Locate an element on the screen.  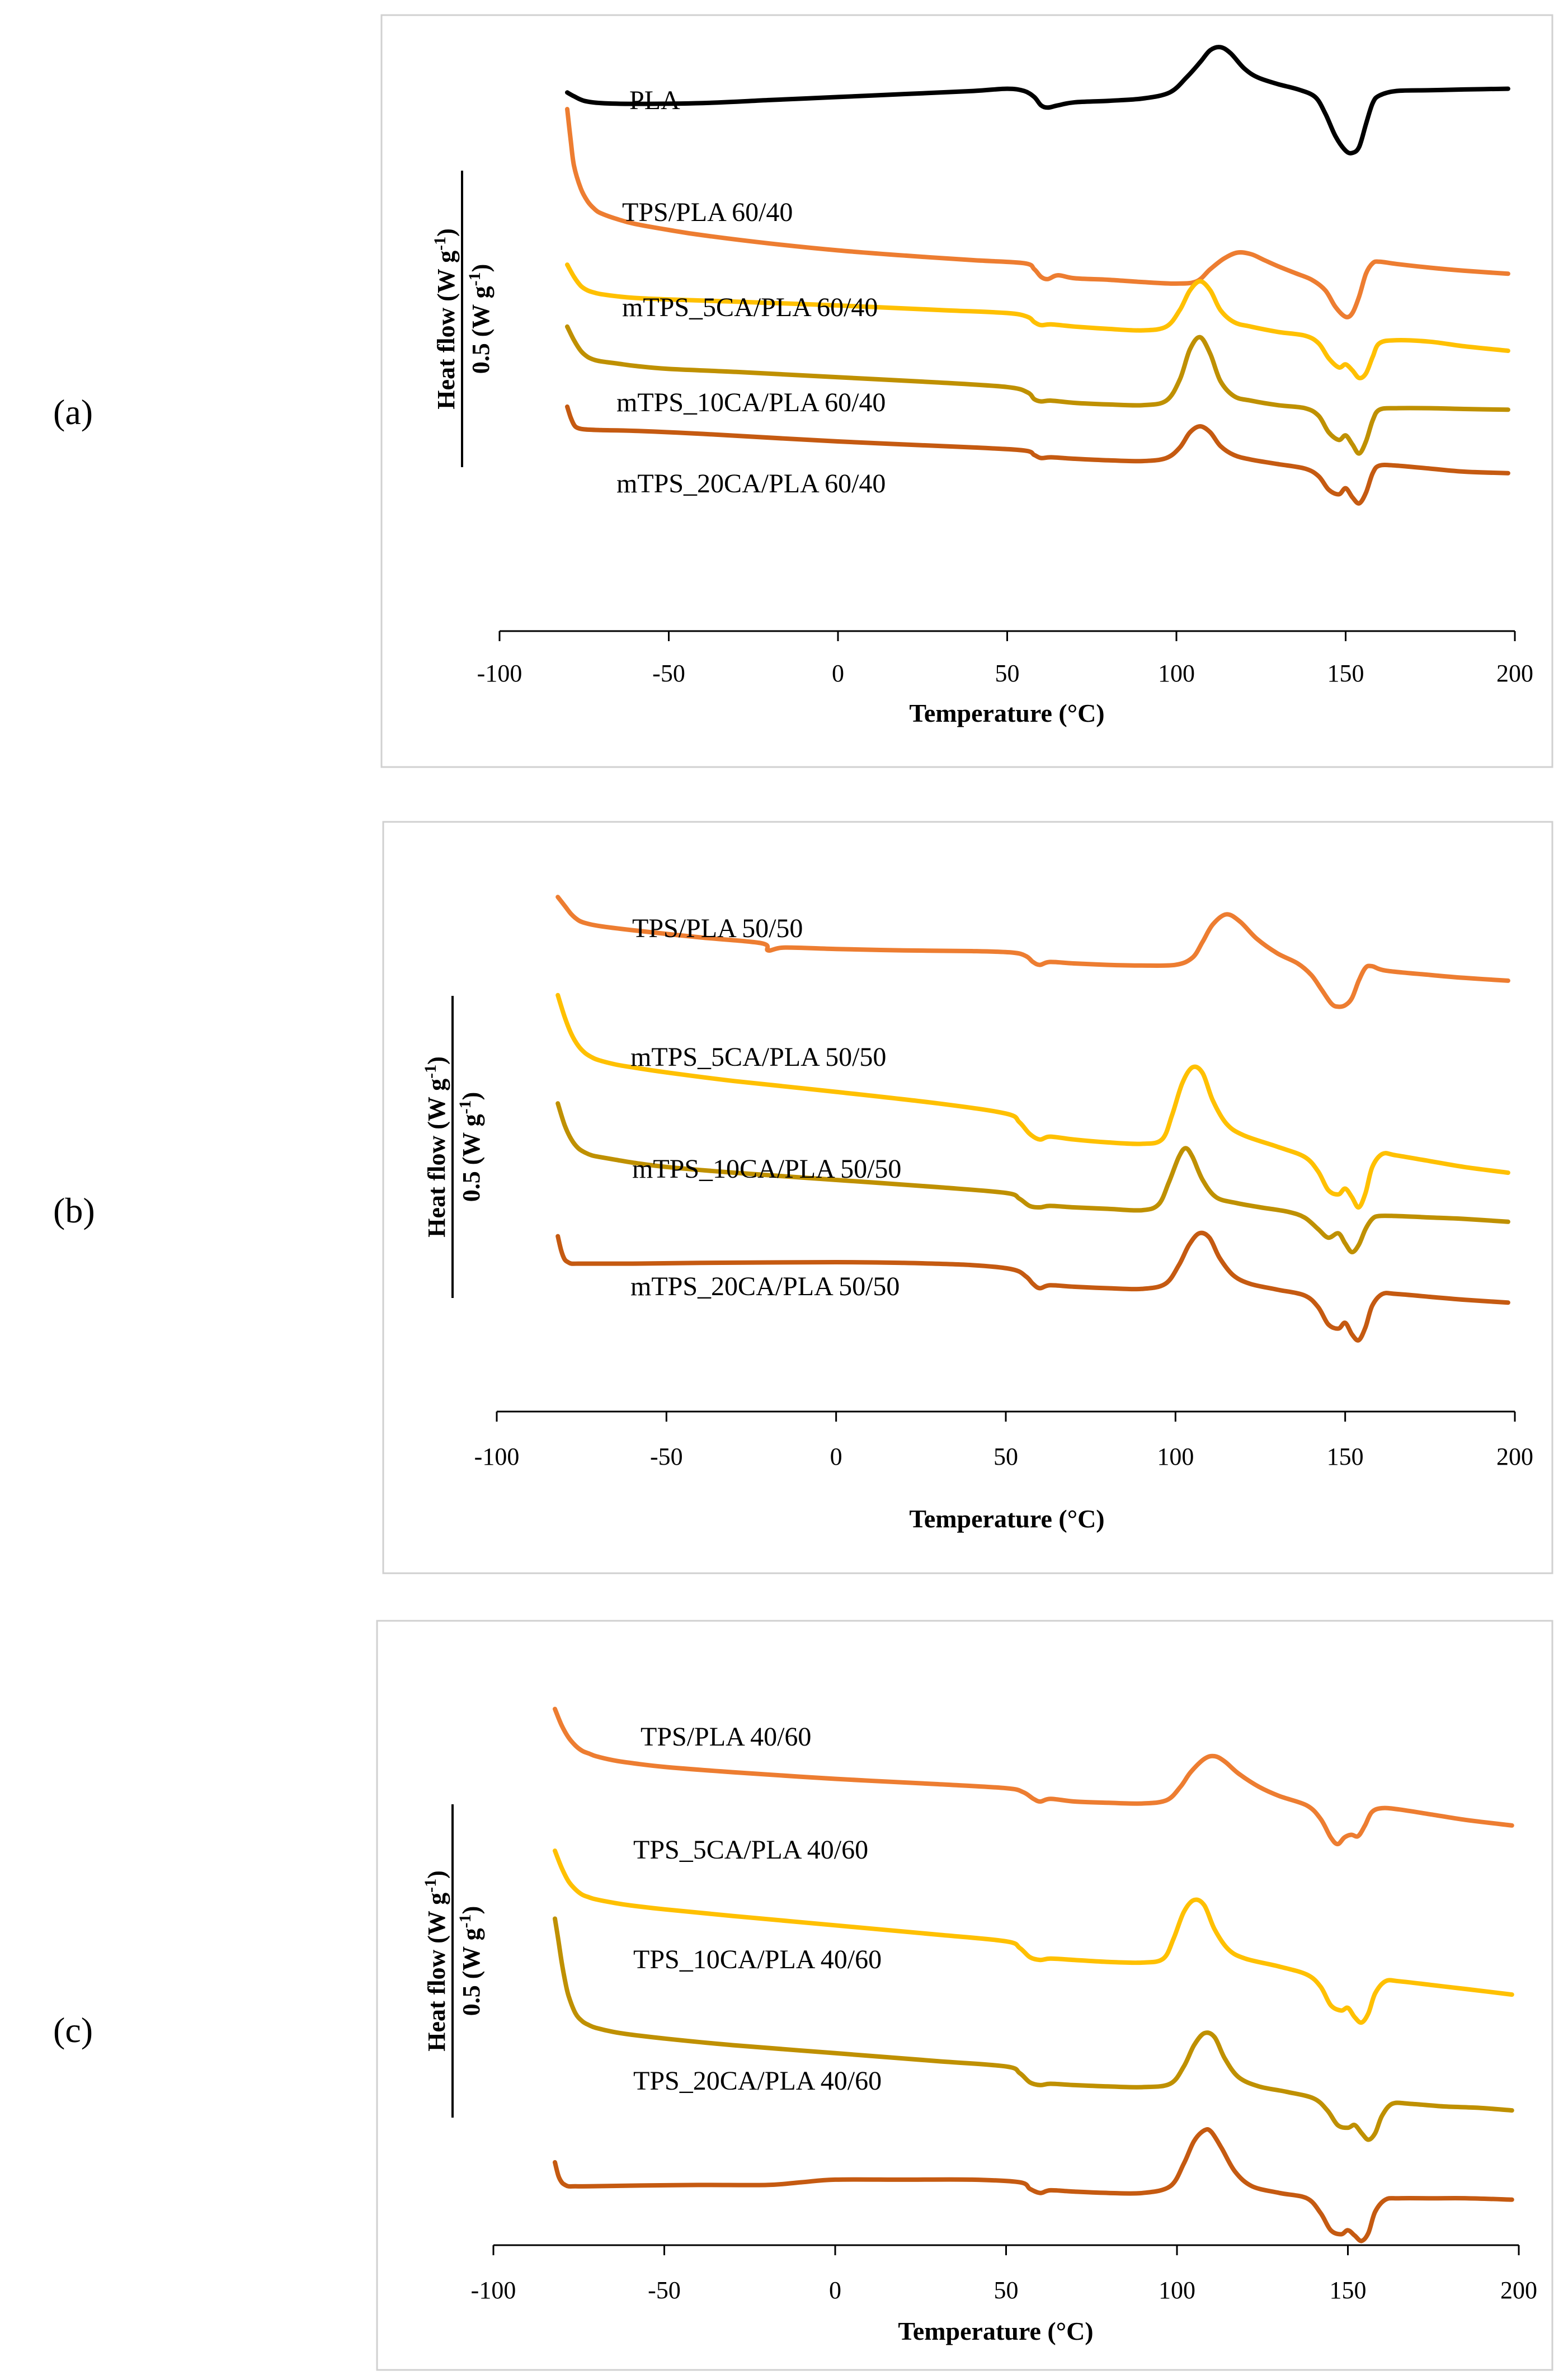
panel-a-tick-labels: -100 -50 0 50 100 150 200 is located at coordinates (1005, 673).